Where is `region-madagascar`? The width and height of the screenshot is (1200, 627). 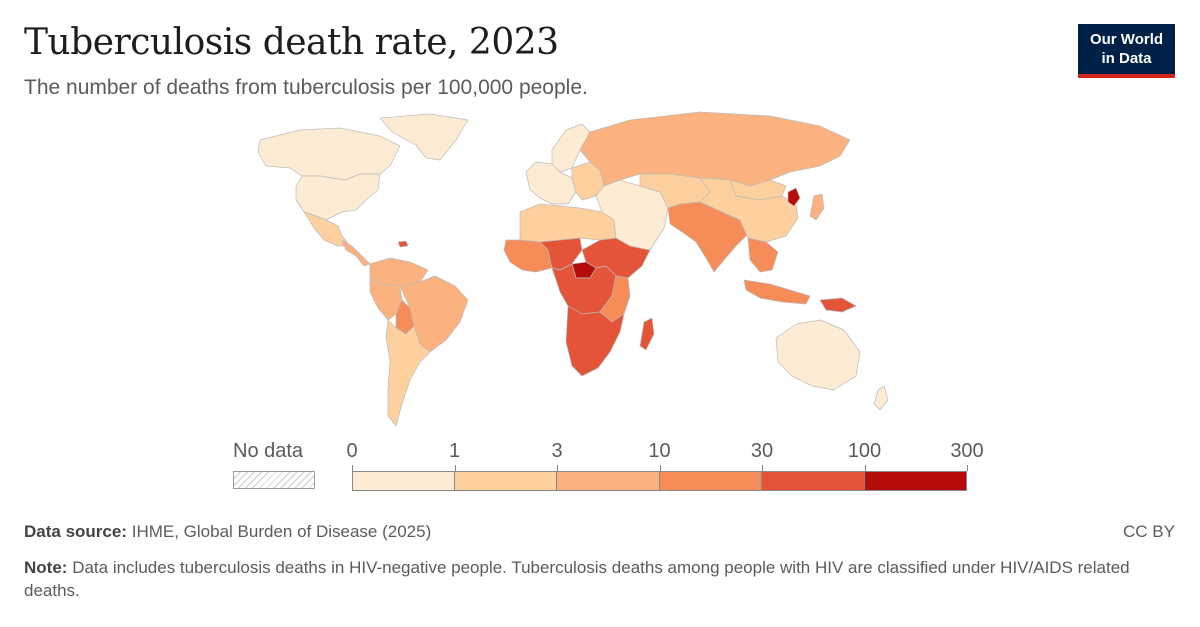 region-madagascar is located at coordinates (647, 334).